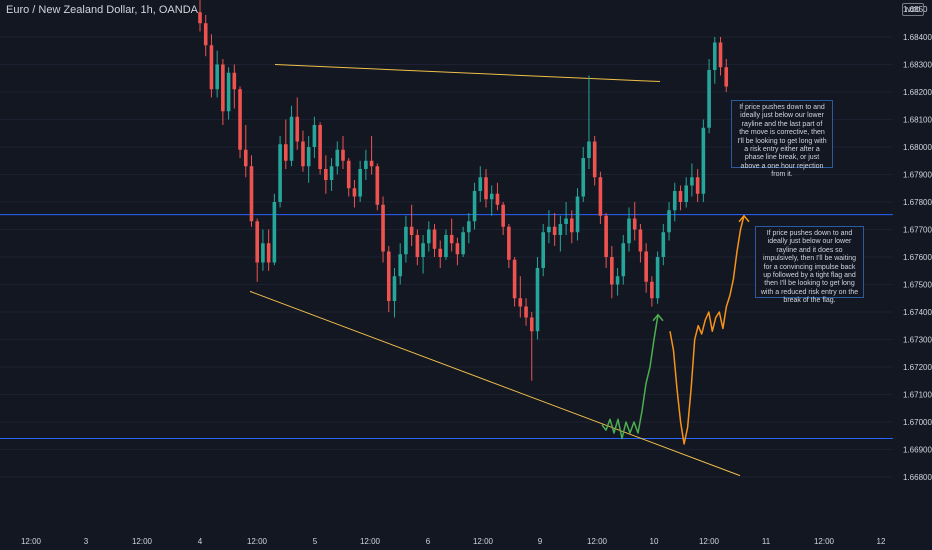  I want to click on symbol-title: Euro / New Zealand Dollar, 1h, OANDA, so click(102, 10).